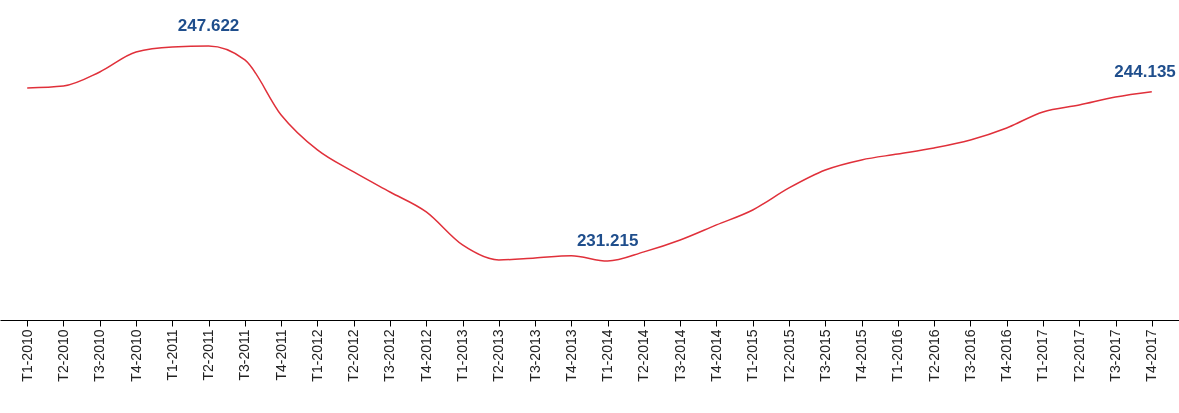 The height and width of the screenshot is (413, 1179). Describe the element at coordinates (316, 355) in the screenshot. I see `x-tick-label: T1-2012` at that location.